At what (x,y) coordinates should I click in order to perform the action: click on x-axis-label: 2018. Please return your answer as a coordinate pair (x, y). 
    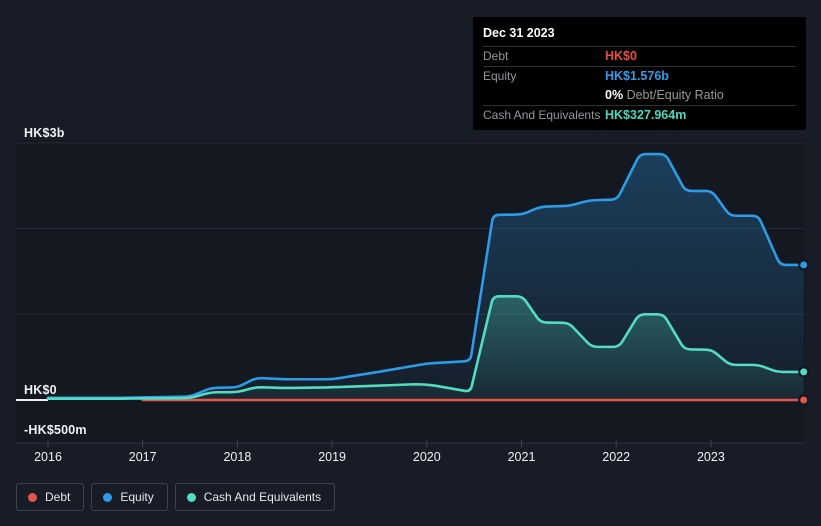
    Looking at the image, I should click on (237, 457).